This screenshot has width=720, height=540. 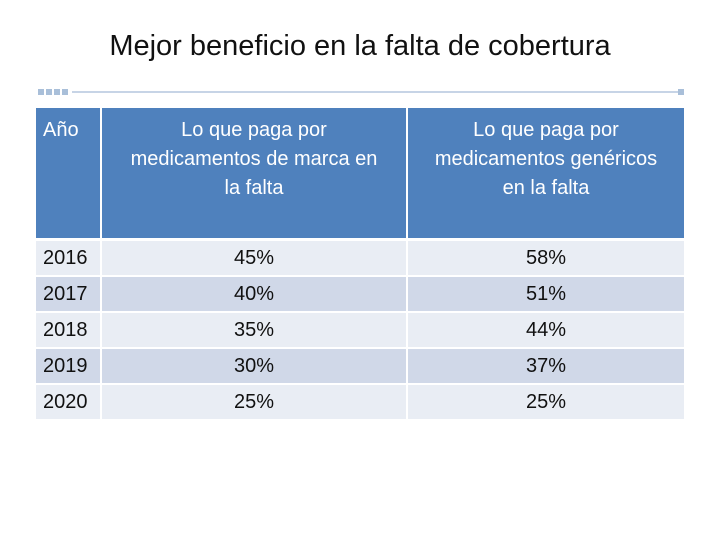 I want to click on year-cell: 2020, so click(x=69, y=402).